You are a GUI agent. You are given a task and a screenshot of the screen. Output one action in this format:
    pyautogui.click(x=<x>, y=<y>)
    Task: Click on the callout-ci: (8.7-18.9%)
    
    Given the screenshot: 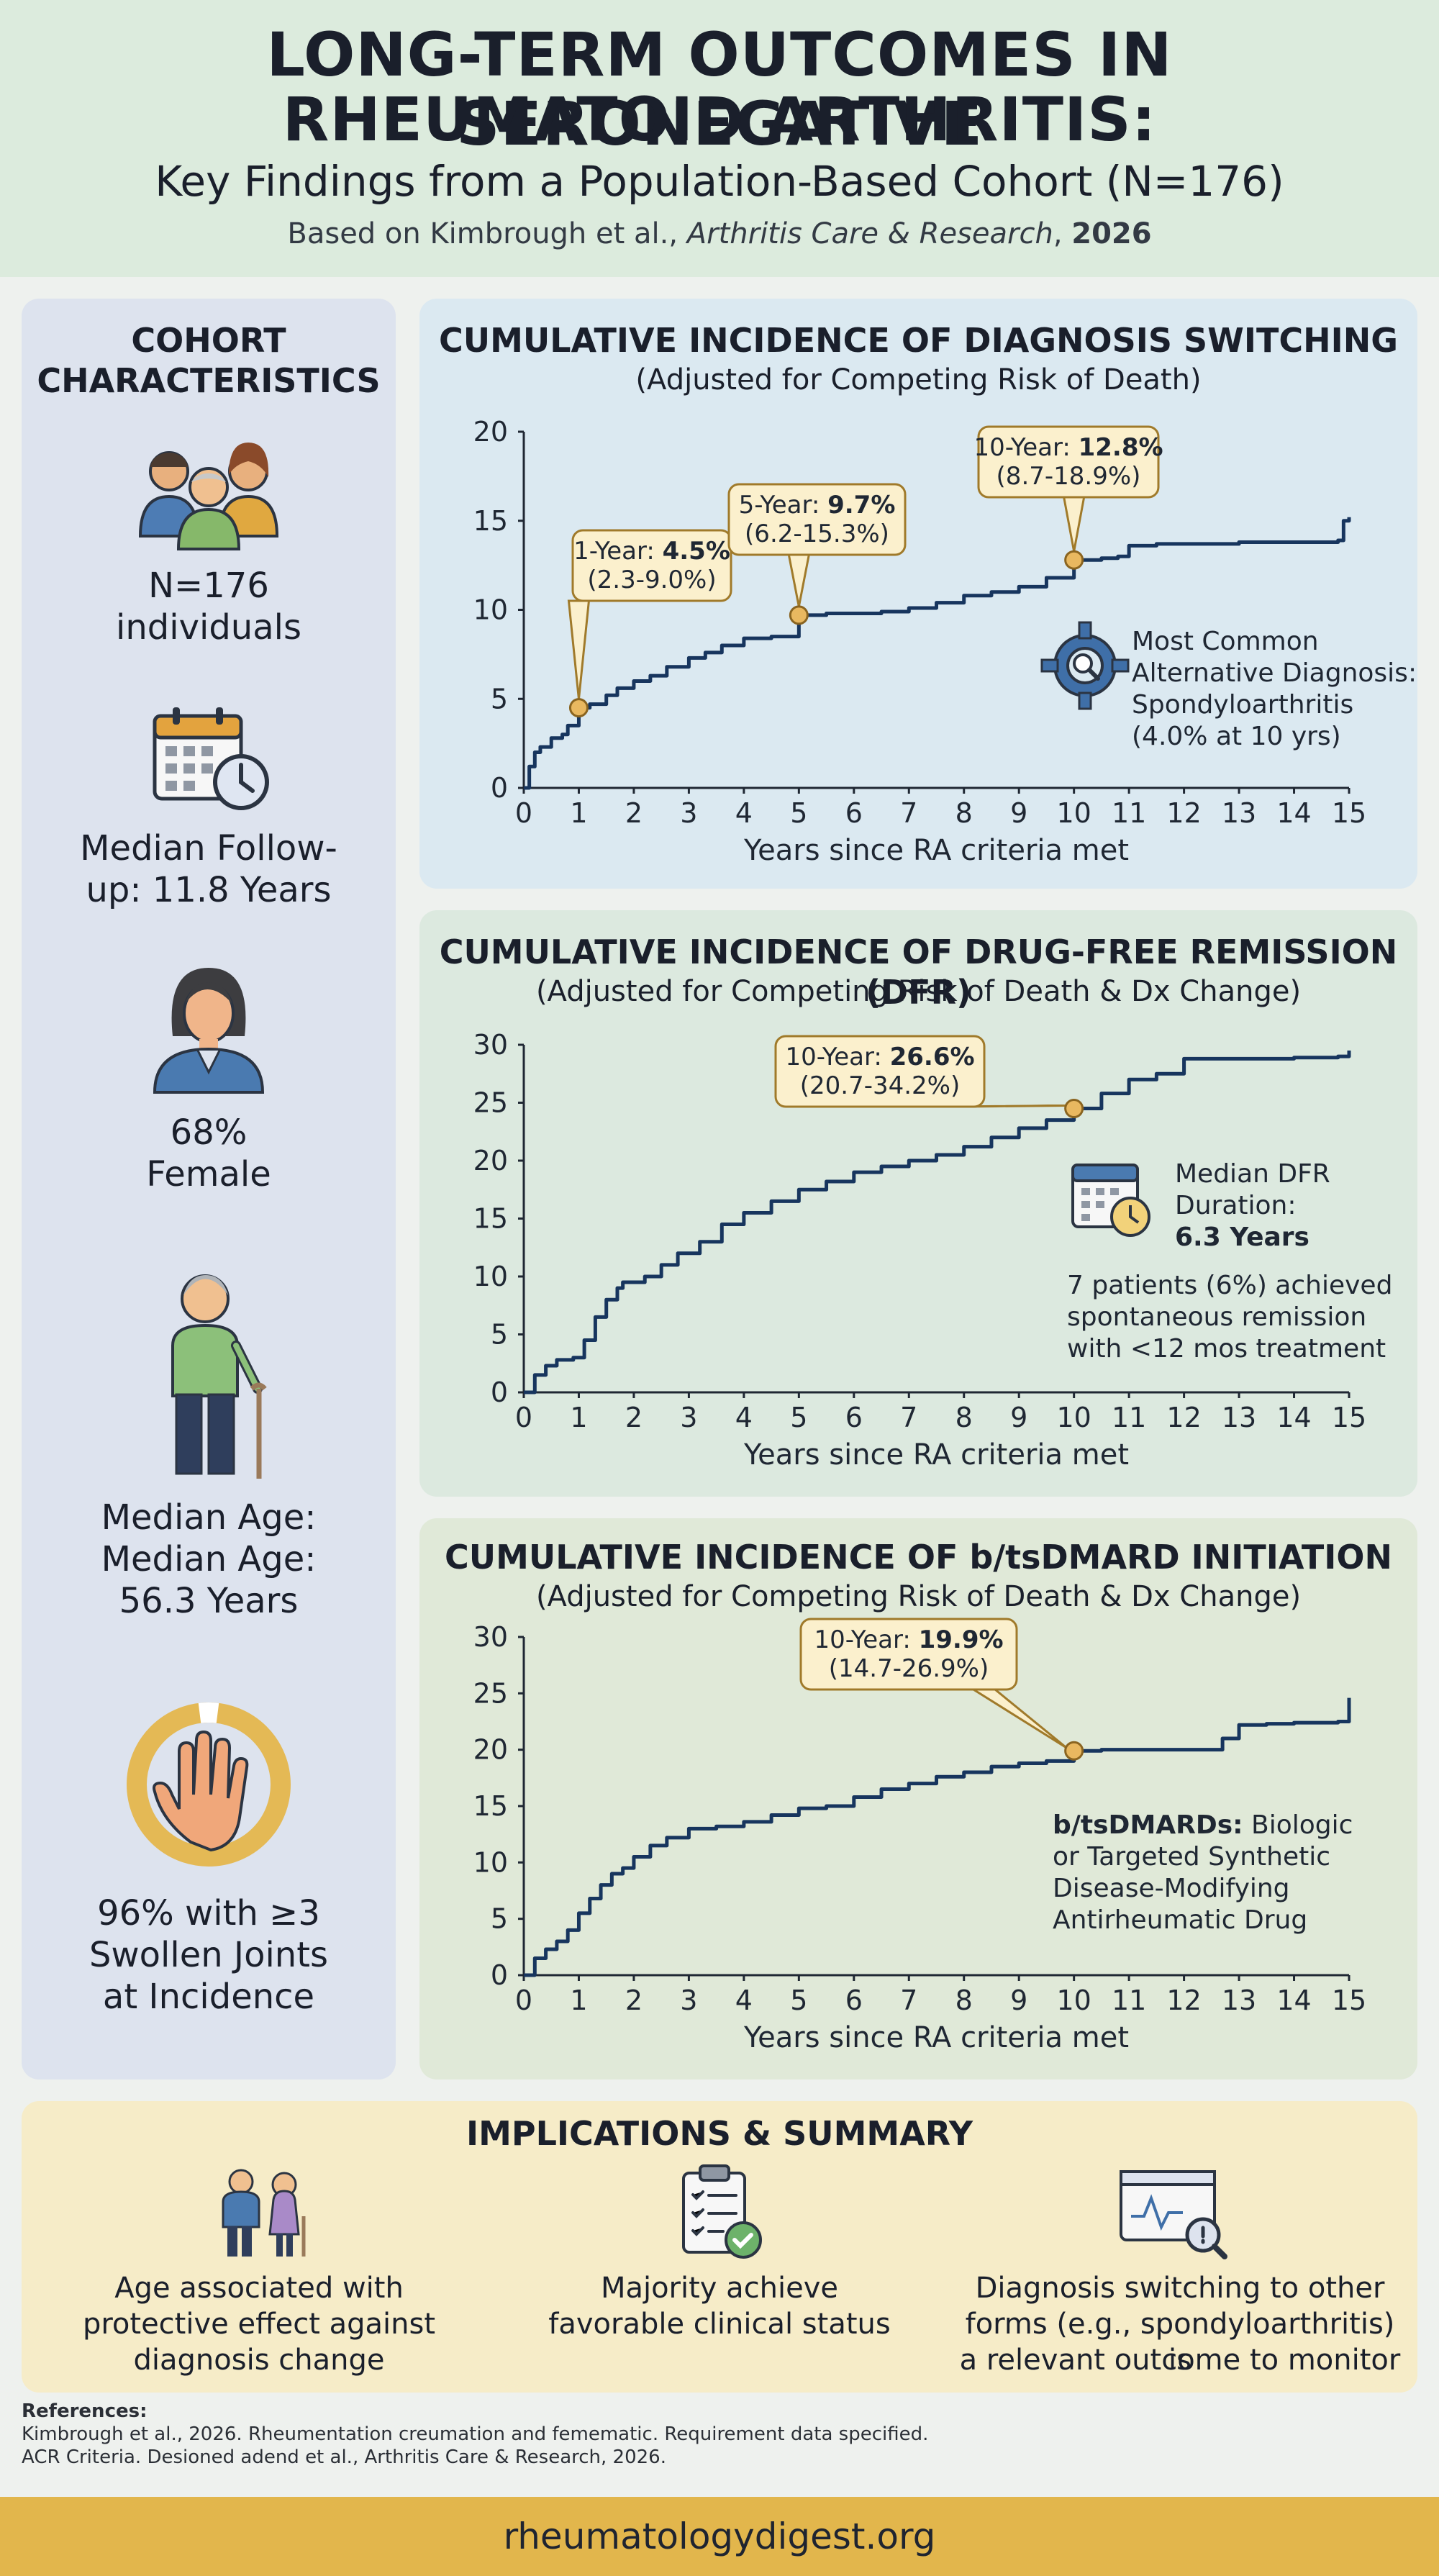 What is the action you would take?
    pyautogui.click(x=1069, y=476)
    